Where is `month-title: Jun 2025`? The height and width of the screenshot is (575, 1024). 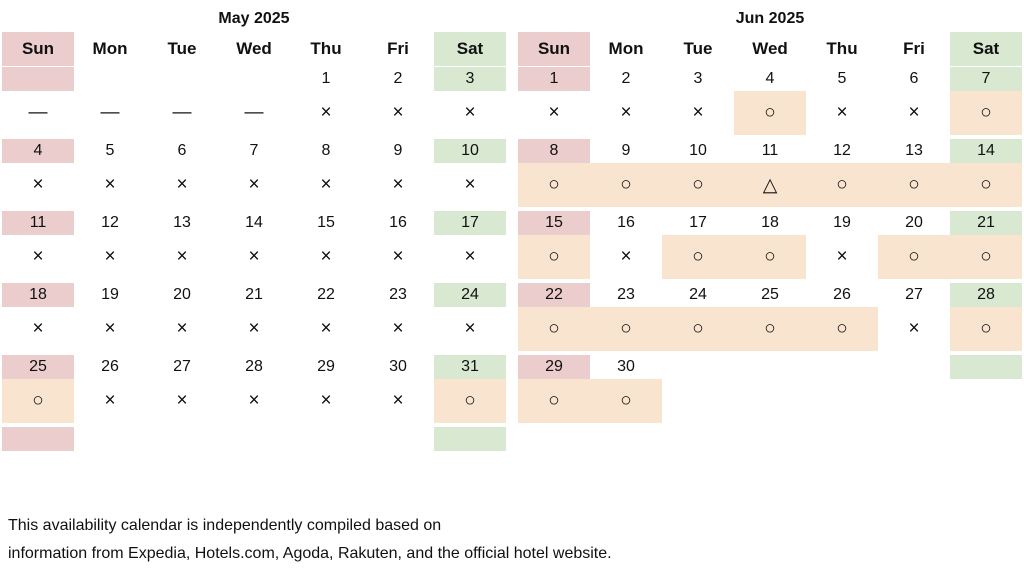 month-title: Jun 2025 is located at coordinates (770, 18).